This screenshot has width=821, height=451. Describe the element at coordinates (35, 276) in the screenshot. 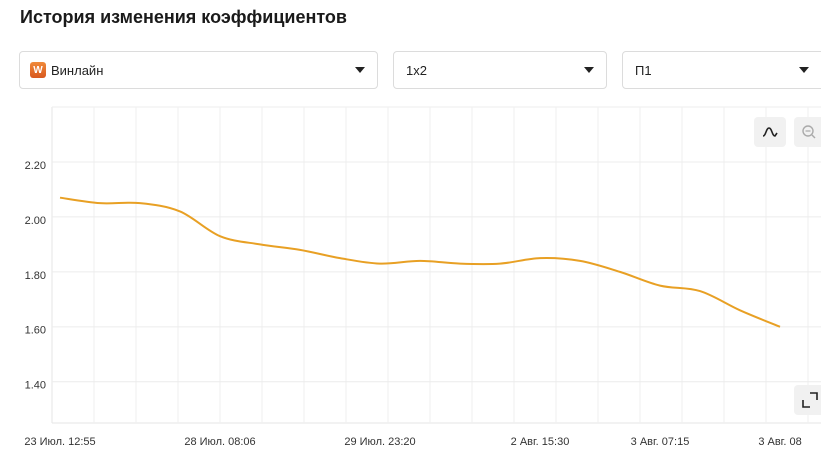

I see `y-tick-label: 1.80` at that location.